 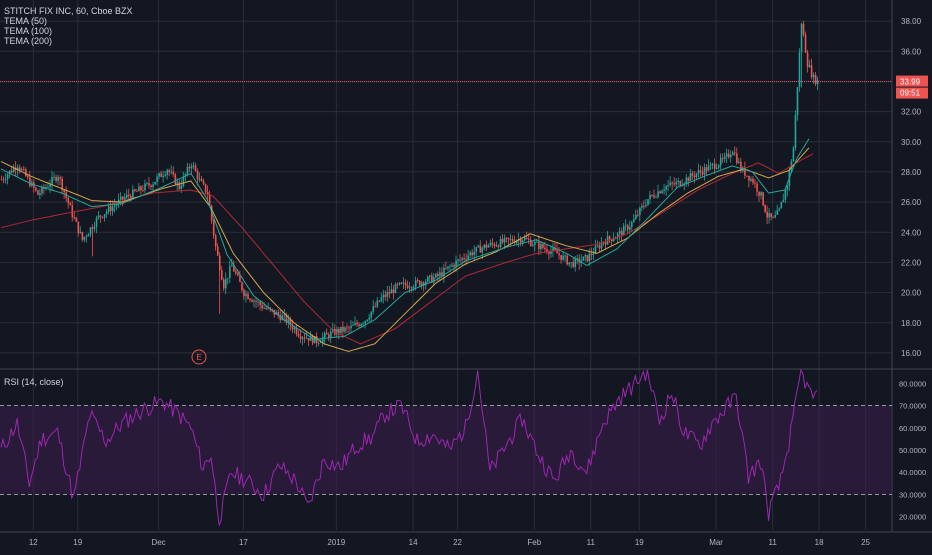 What do you see at coordinates (911, 232) in the screenshot?
I see `price-tick-label: 24.00` at bounding box center [911, 232].